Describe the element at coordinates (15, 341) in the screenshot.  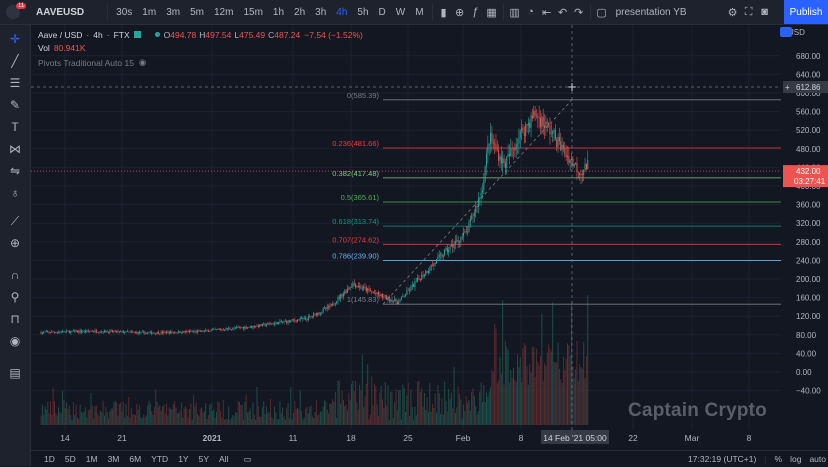
I see `hide-drawings-eye-icon: ◉` at that location.